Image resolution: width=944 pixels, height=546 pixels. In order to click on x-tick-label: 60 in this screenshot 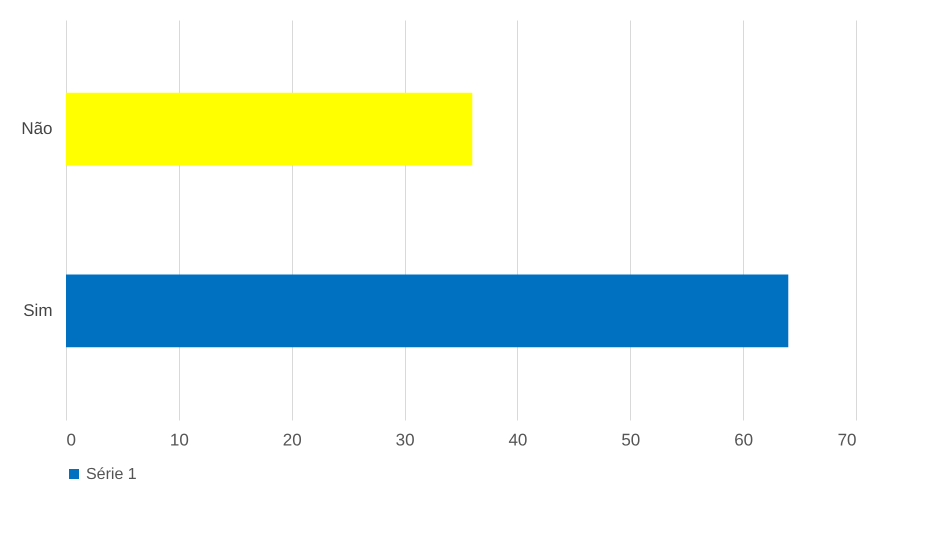, I will do `click(744, 440)`.